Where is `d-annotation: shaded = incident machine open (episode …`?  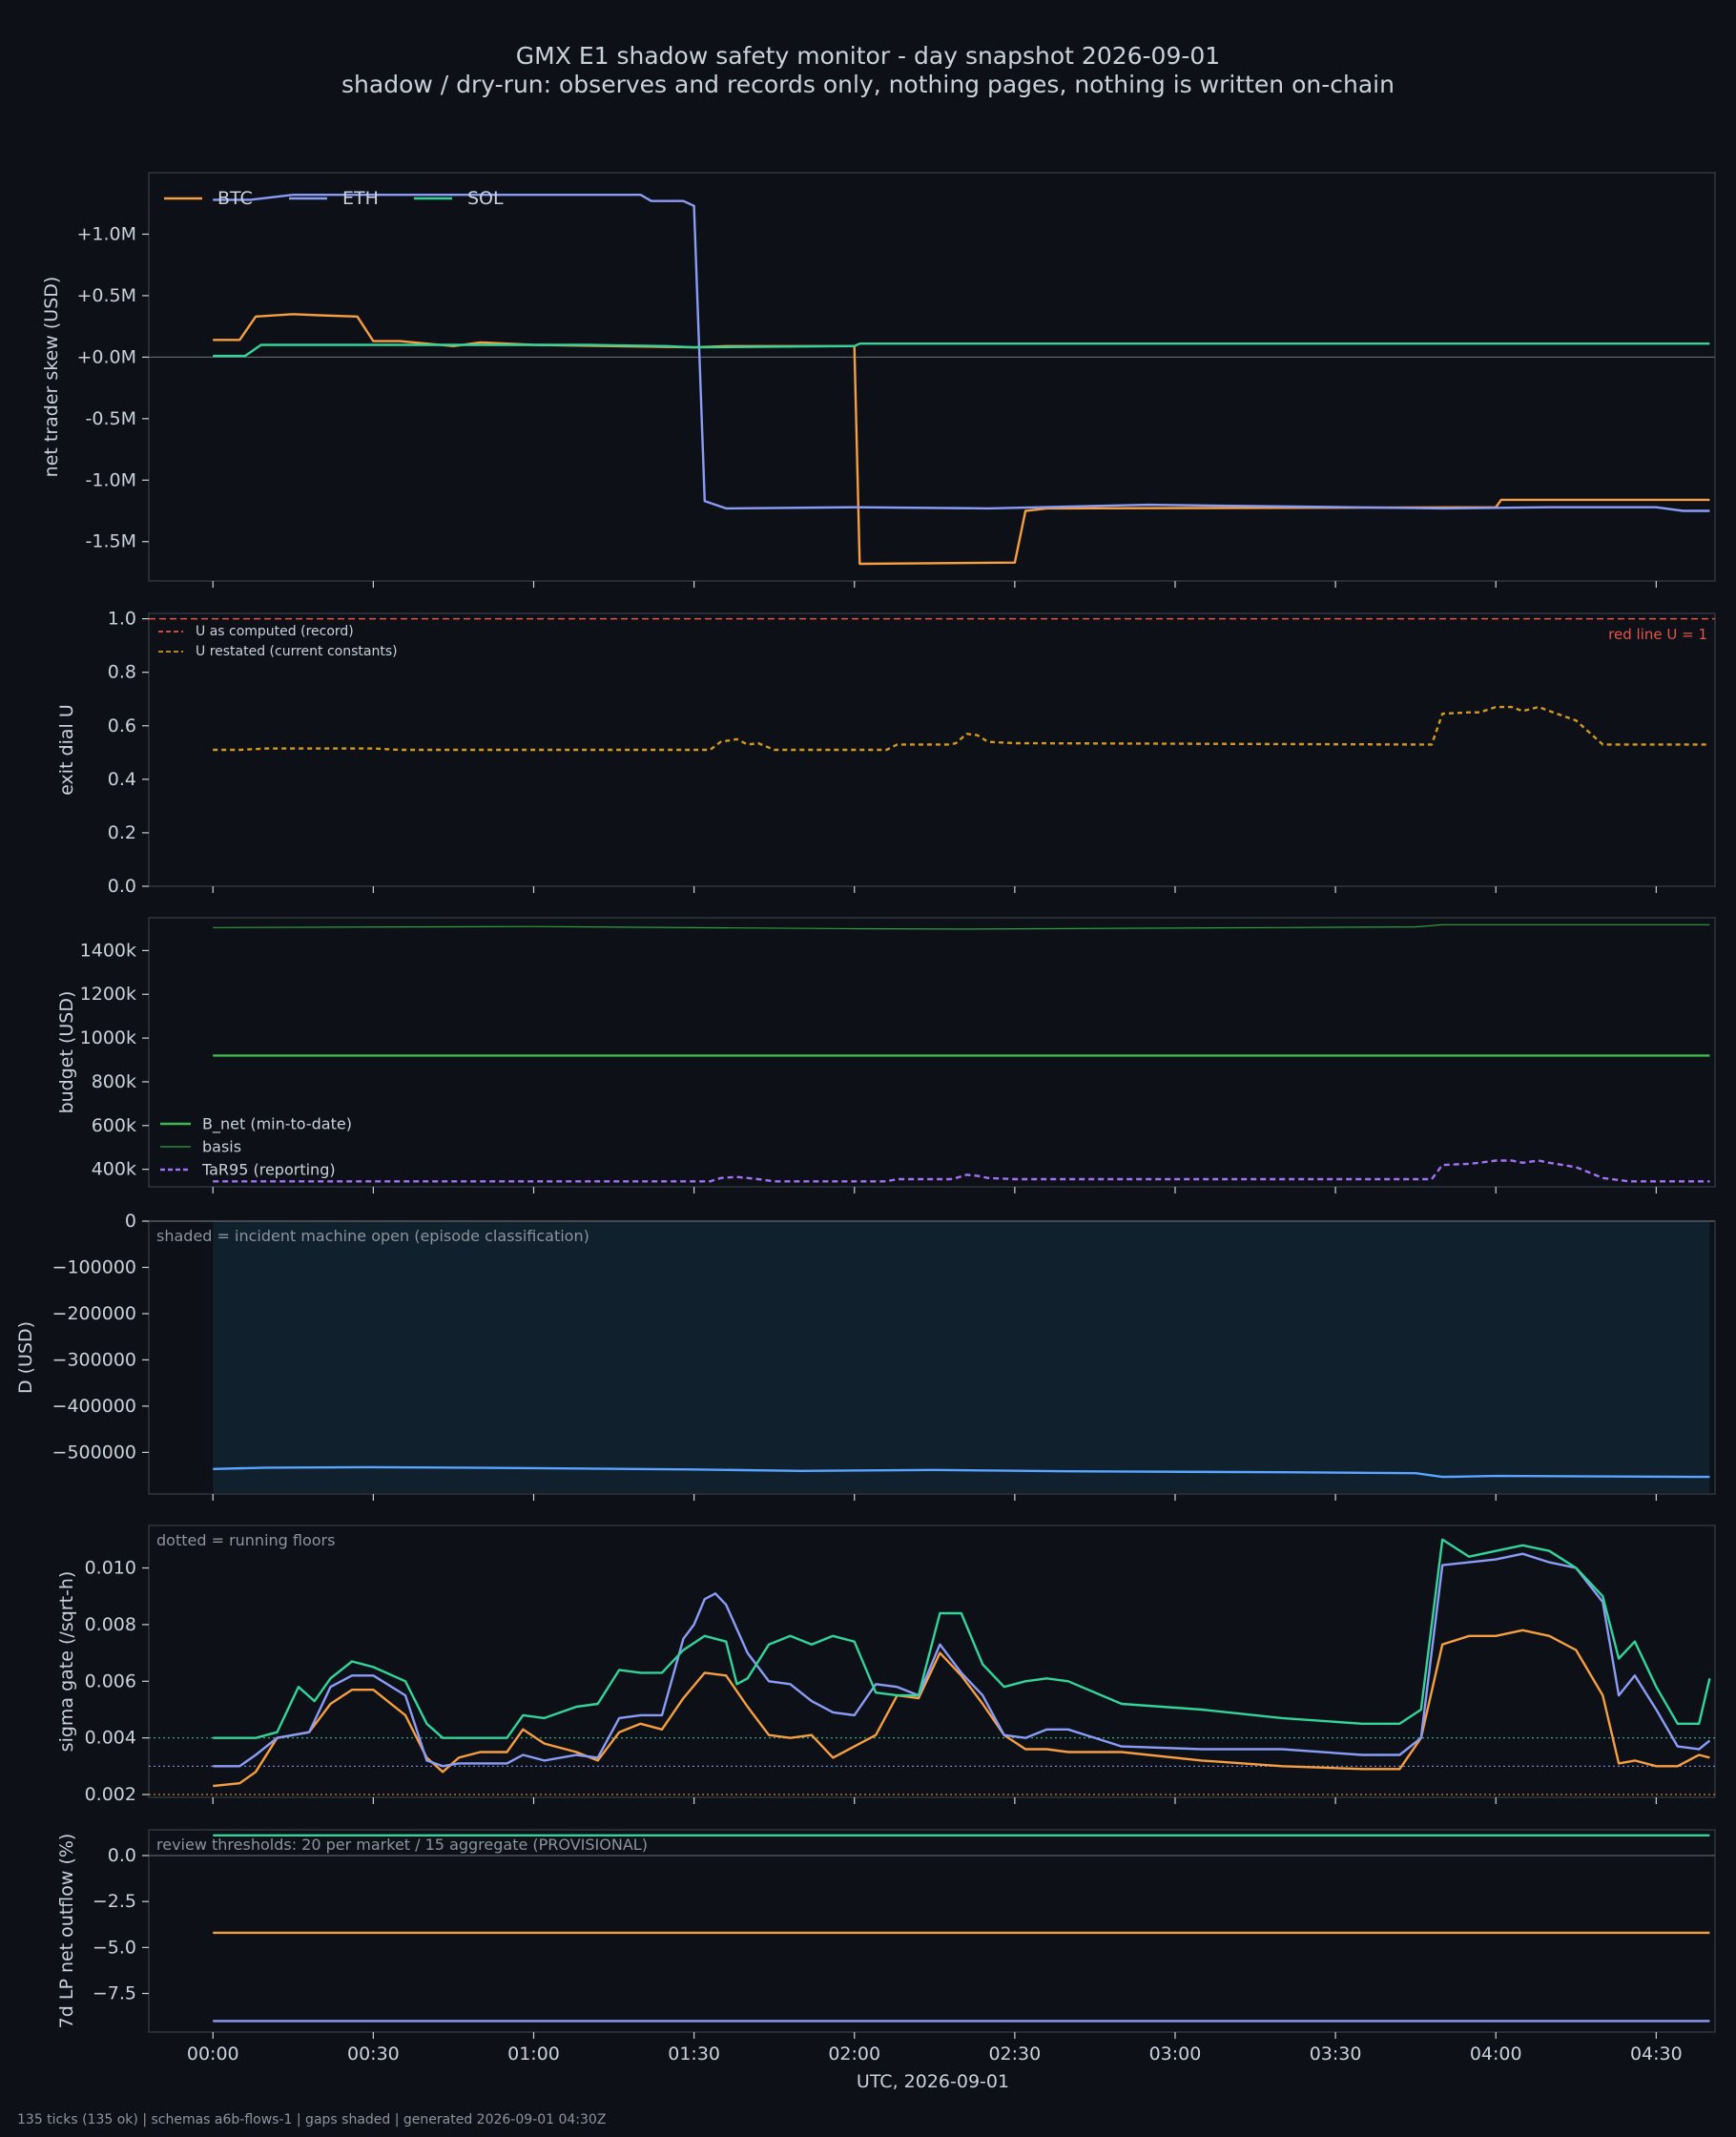 d-annotation: shaded = incident machine open (episode … is located at coordinates (372, 1236).